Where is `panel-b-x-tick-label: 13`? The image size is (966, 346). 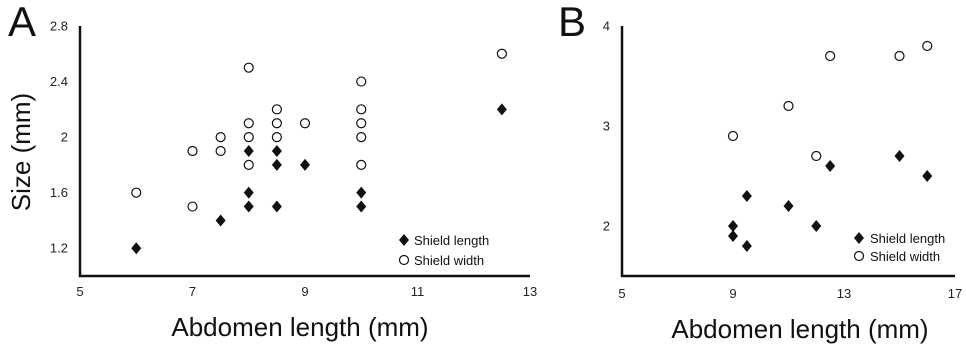 panel-b-x-tick-label: 13 is located at coordinates (844, 293).